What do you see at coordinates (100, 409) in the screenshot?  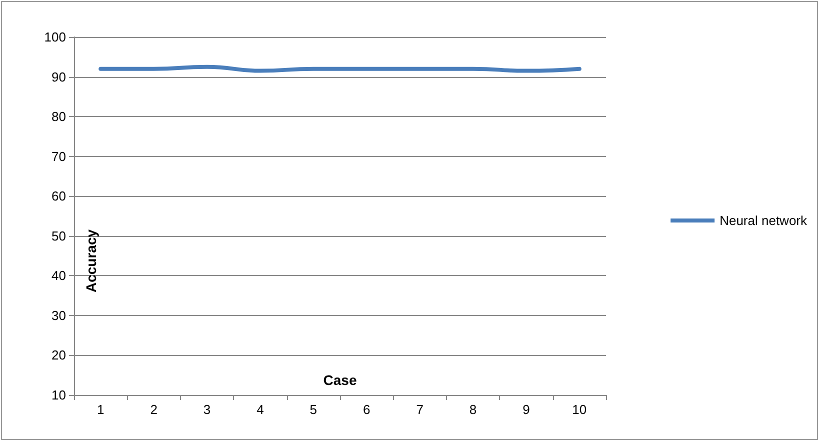 I see `x-tick-label: 1` at bounding box center [100, 409].